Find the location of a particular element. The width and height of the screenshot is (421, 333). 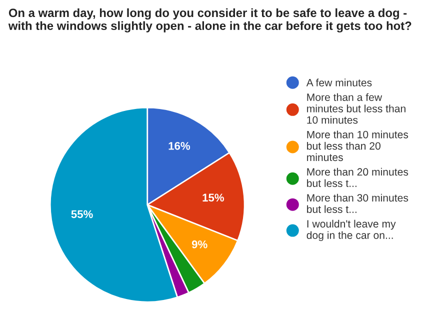

legend-label: More than 10 minutes but less than 20 minutes is located at coordinates (357, 146).